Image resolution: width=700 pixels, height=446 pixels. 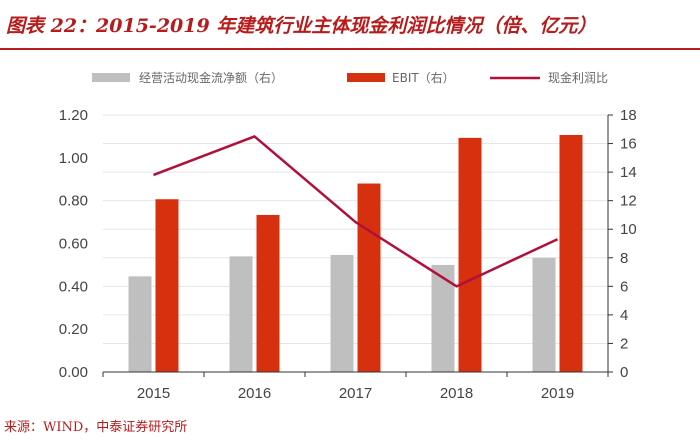 I want to click on title-rule, so click(x=350, y=49).